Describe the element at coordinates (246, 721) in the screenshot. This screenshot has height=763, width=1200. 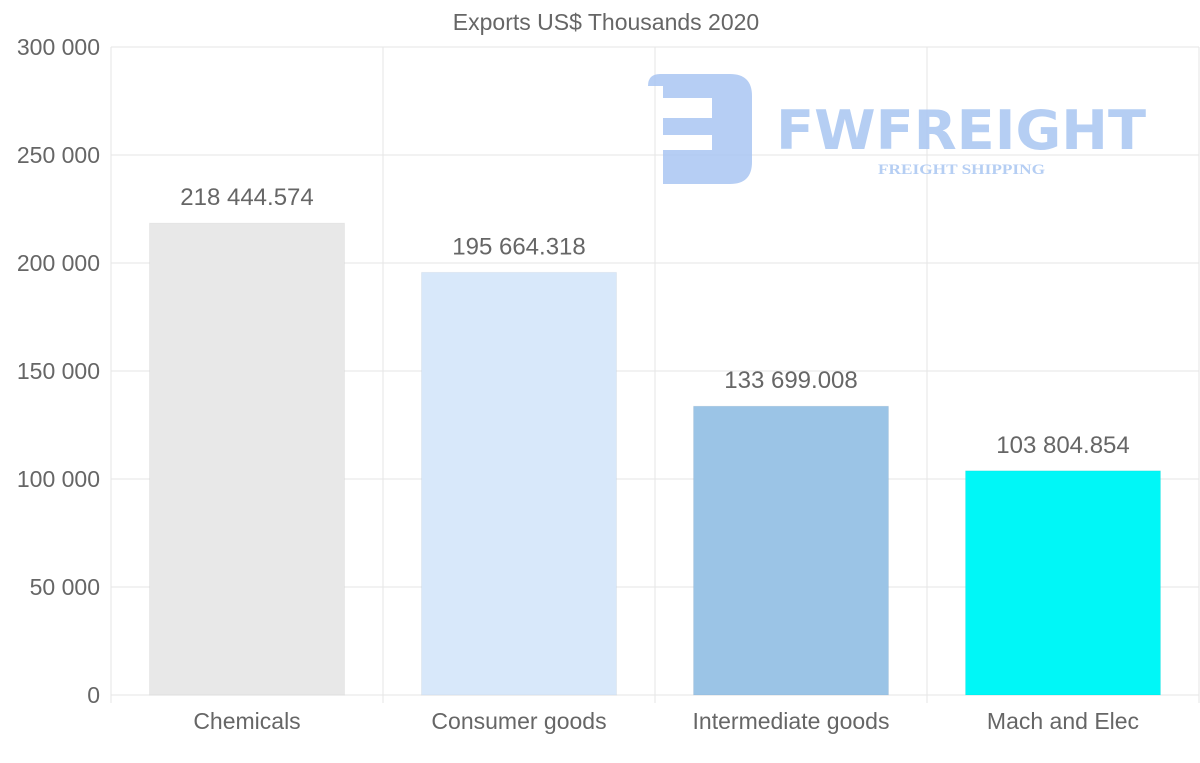
I see `x-tick-label: Chemicals` at that location.